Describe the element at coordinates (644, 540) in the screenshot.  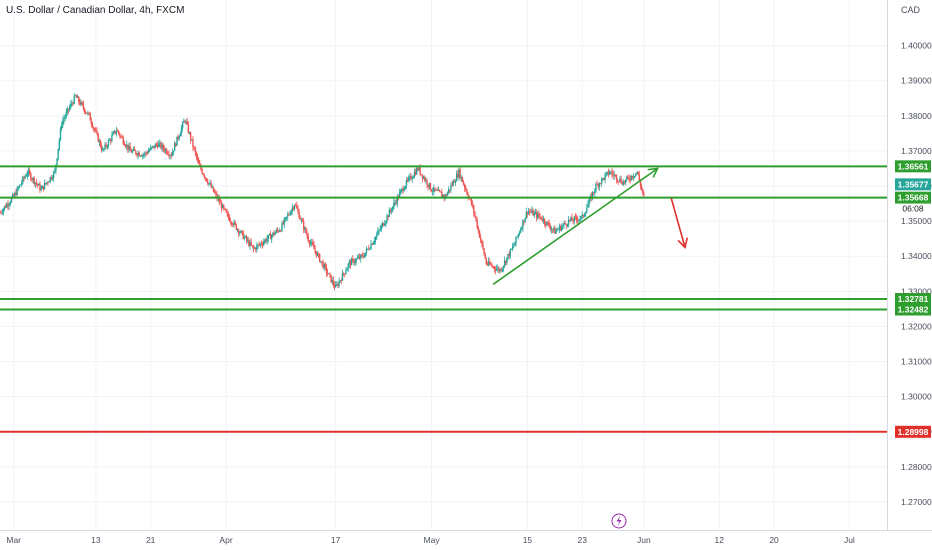
I see `time-tick-label: Jun` at that location.